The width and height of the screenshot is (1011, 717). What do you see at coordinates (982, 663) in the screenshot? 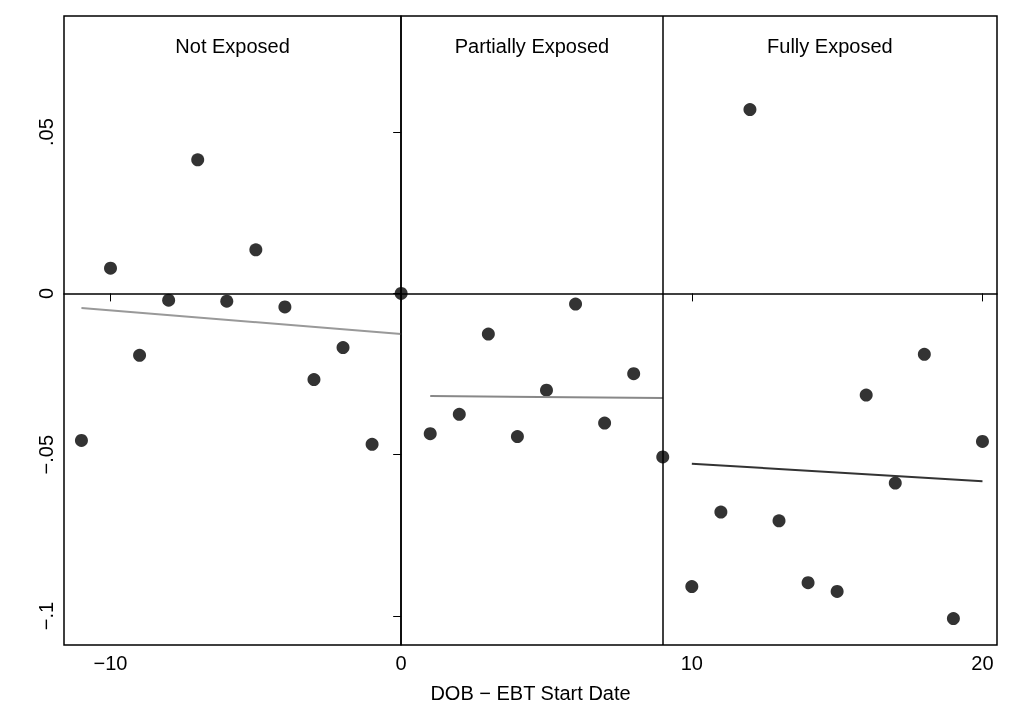
I see `x-tick-label: 20` at bounding box center [982, 663].